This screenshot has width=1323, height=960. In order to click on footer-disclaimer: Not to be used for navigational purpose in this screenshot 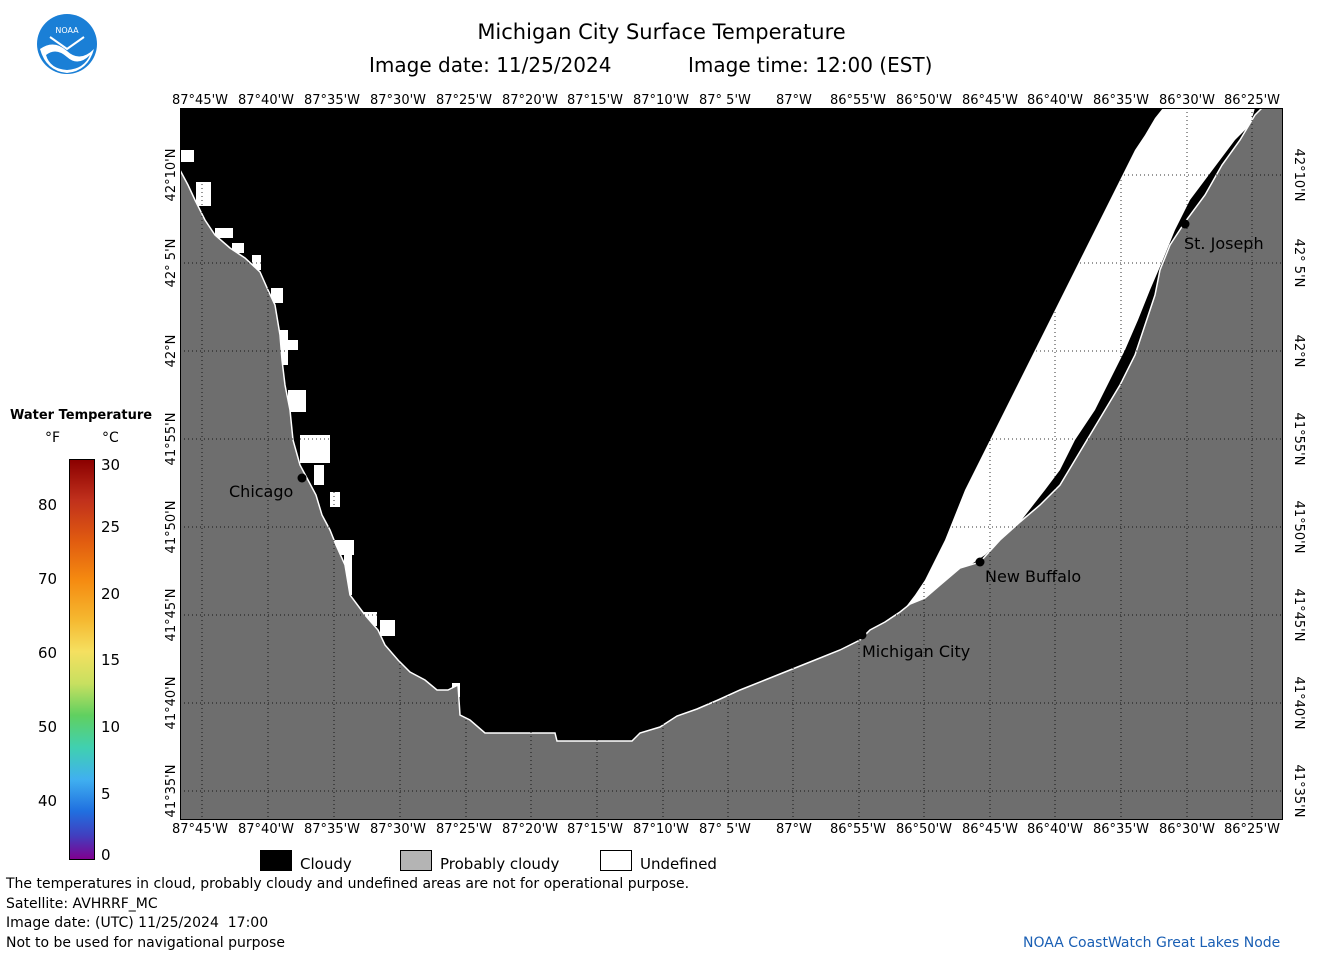, I will do `click(145, 943)`.